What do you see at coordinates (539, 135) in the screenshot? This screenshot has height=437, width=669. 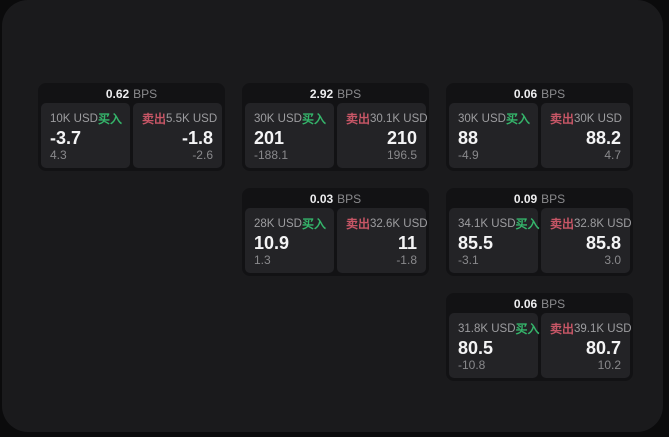 I see `quote-panes: 30K USD 买入 88 -4.9 卖出 30K USD 88.2 4.7` at bounding box center [539, 135].